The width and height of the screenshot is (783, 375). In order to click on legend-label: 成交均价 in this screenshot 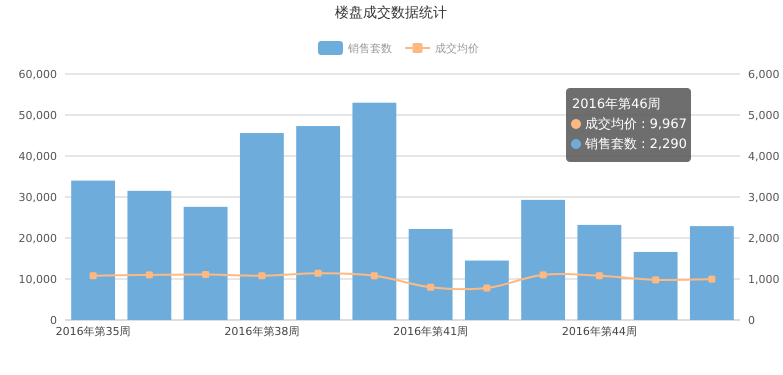, I will do `click(457, 48)`.